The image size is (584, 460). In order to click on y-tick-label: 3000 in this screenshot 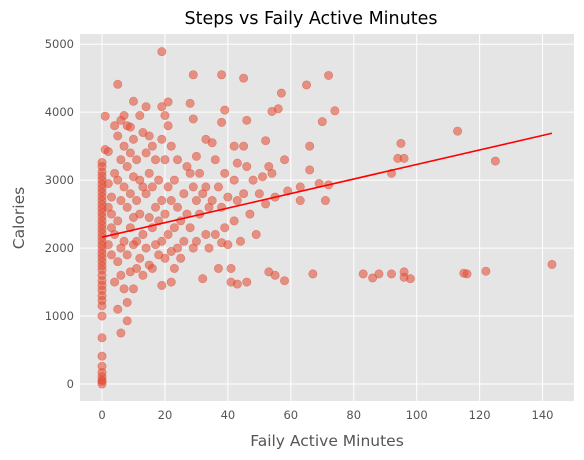, I will do `click(59, 180)`.